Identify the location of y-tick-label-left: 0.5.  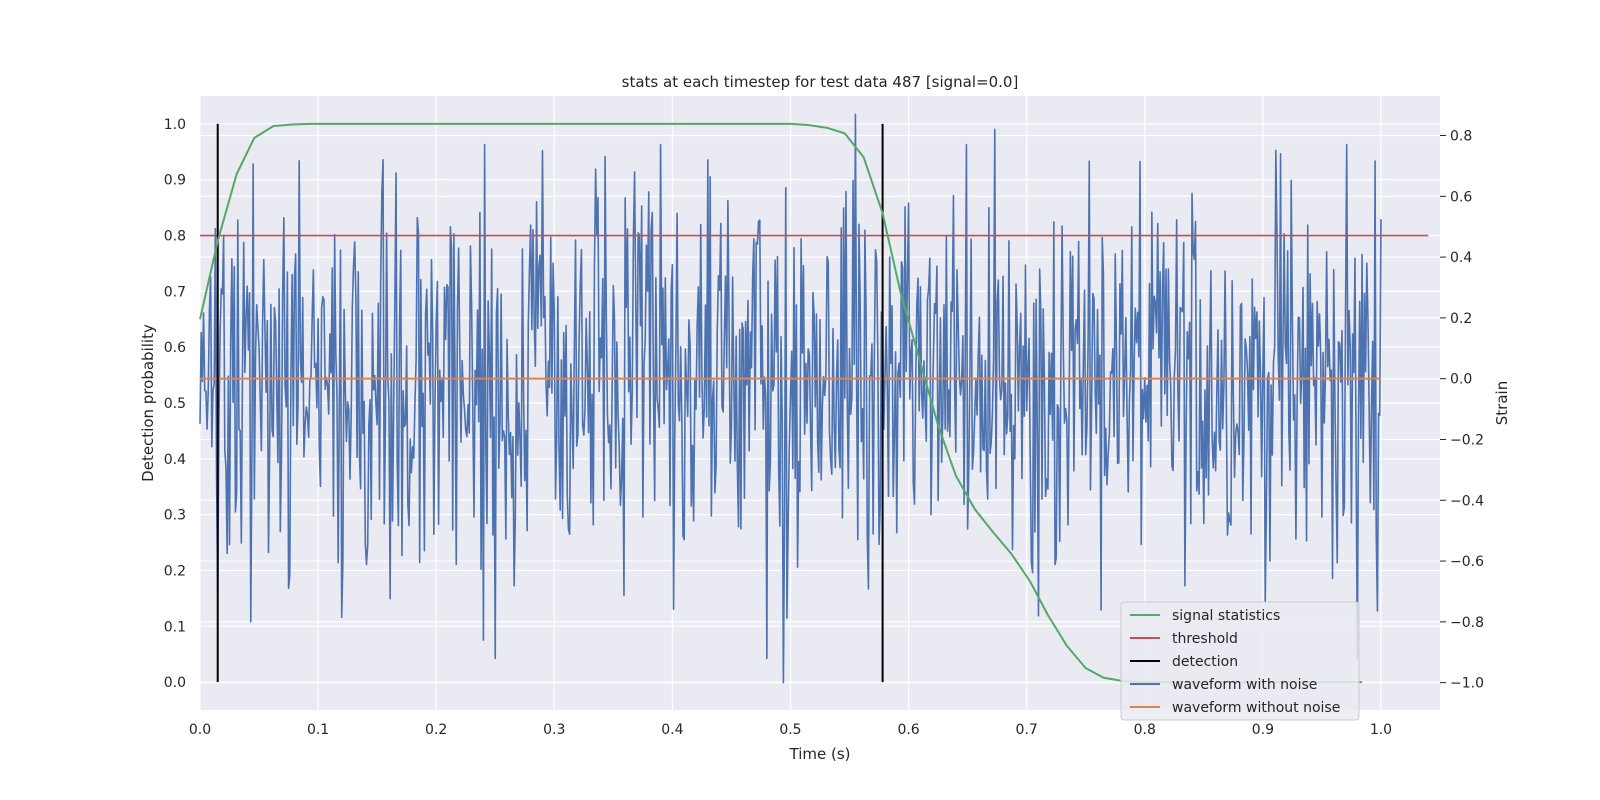
(175, 404).